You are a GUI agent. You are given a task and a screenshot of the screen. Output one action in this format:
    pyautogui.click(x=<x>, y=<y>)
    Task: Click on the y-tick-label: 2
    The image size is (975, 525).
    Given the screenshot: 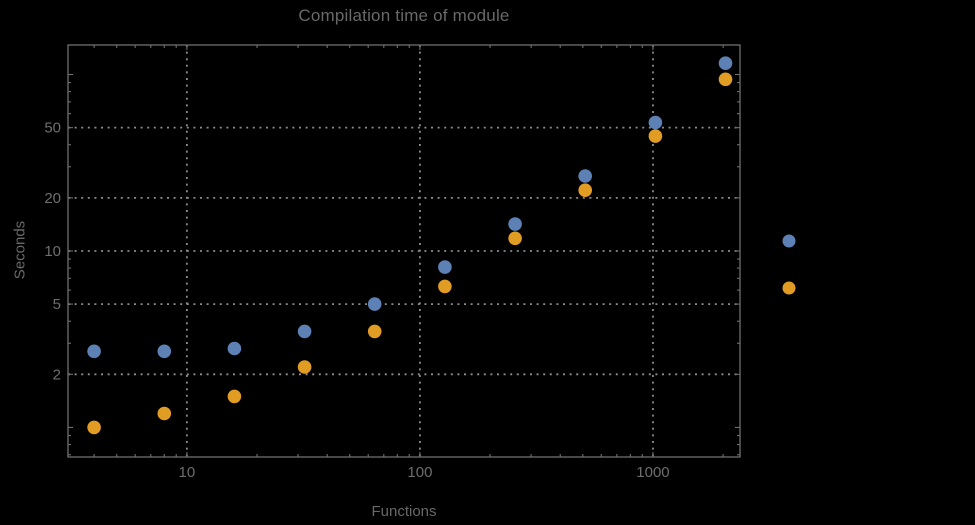 What is the action you would take?
    pyautogui.click(x=57, y=374)
    